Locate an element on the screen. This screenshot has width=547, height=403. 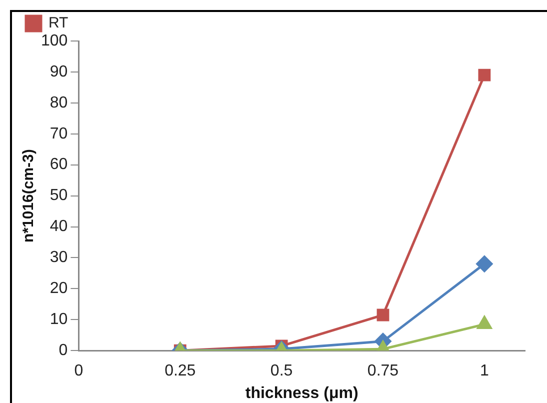
y-tick-label: 0 is located at coordinates (63, 351).